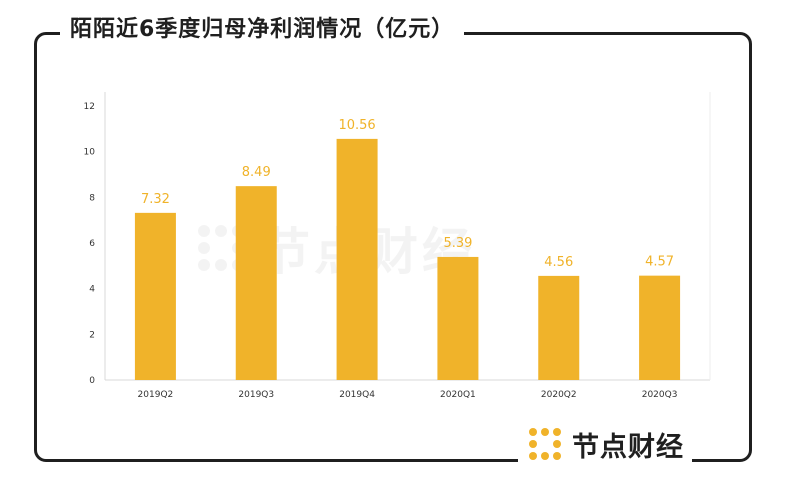 The image size is (786, 481). What do you see at coordinates (659, 262) in the screenshot?
I see `data-label: 4.57` at bounding box center [659, 262].